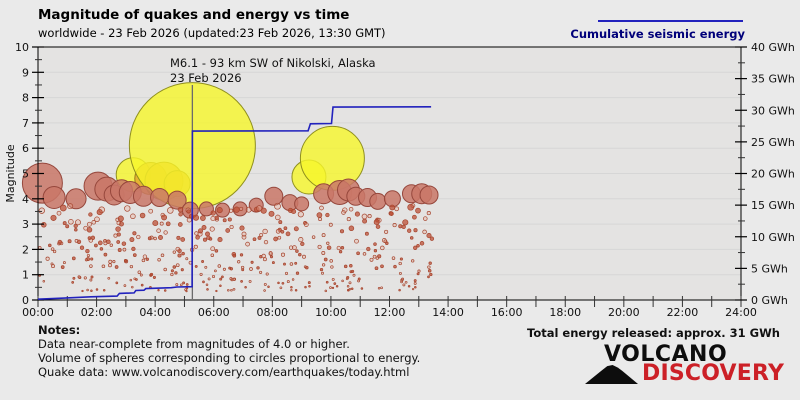 The width and height of the screenshot is (800, 400). What do you see at coordinates (507, 312) in the screenshot?
I see `svg-text: 16:00` at bounding box center [507, 312].